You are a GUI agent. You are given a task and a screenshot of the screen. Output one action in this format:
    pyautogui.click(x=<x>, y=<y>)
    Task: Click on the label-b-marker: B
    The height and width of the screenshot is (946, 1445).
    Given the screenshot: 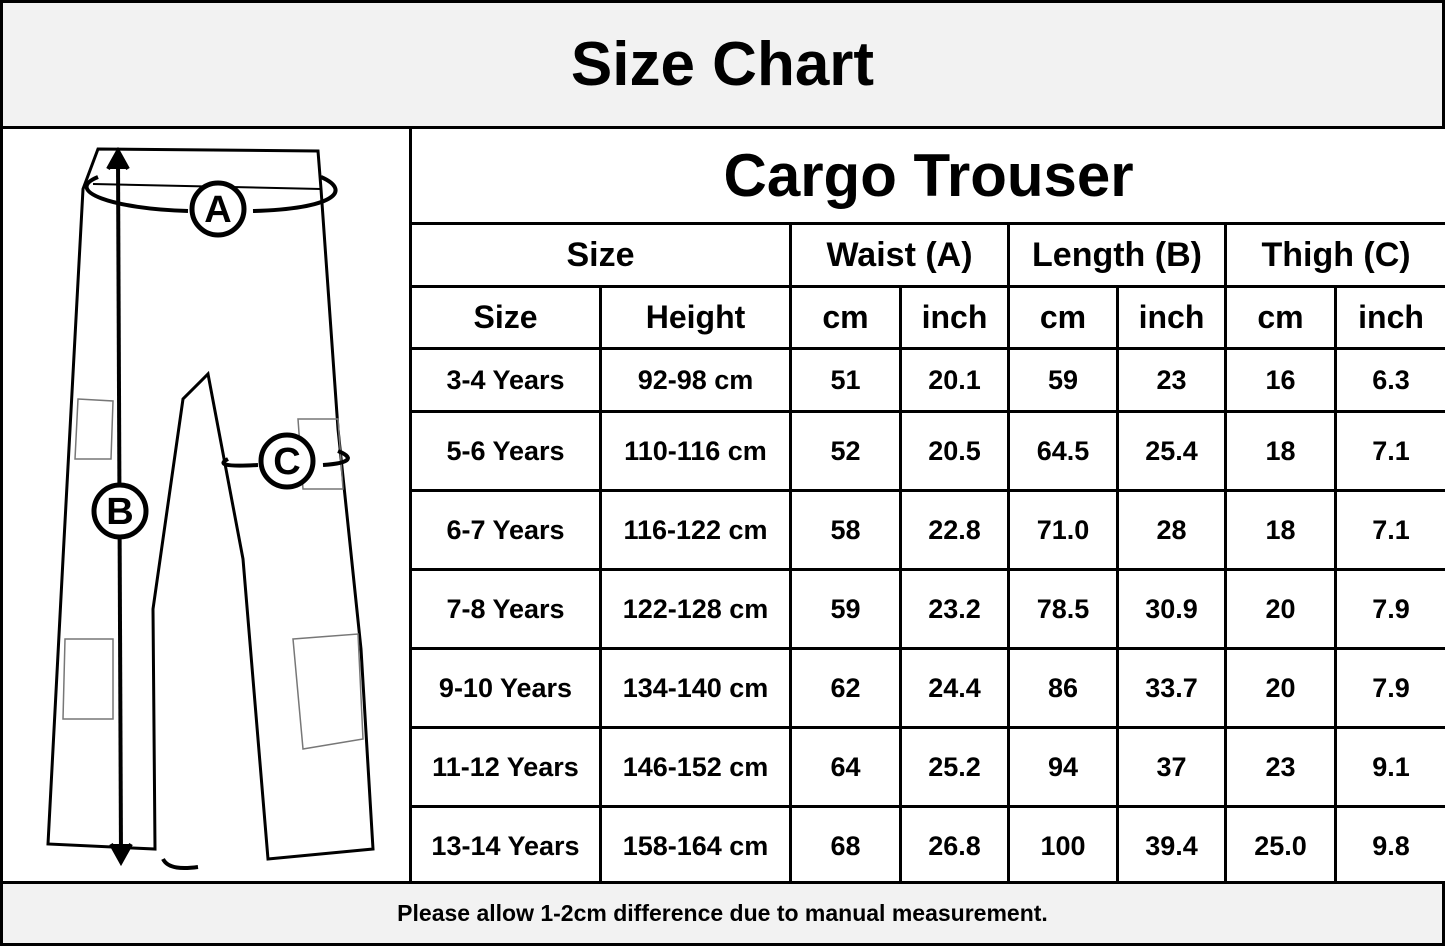 What is the action you would take?
    pyautogui.click(x=120, y=511)
    